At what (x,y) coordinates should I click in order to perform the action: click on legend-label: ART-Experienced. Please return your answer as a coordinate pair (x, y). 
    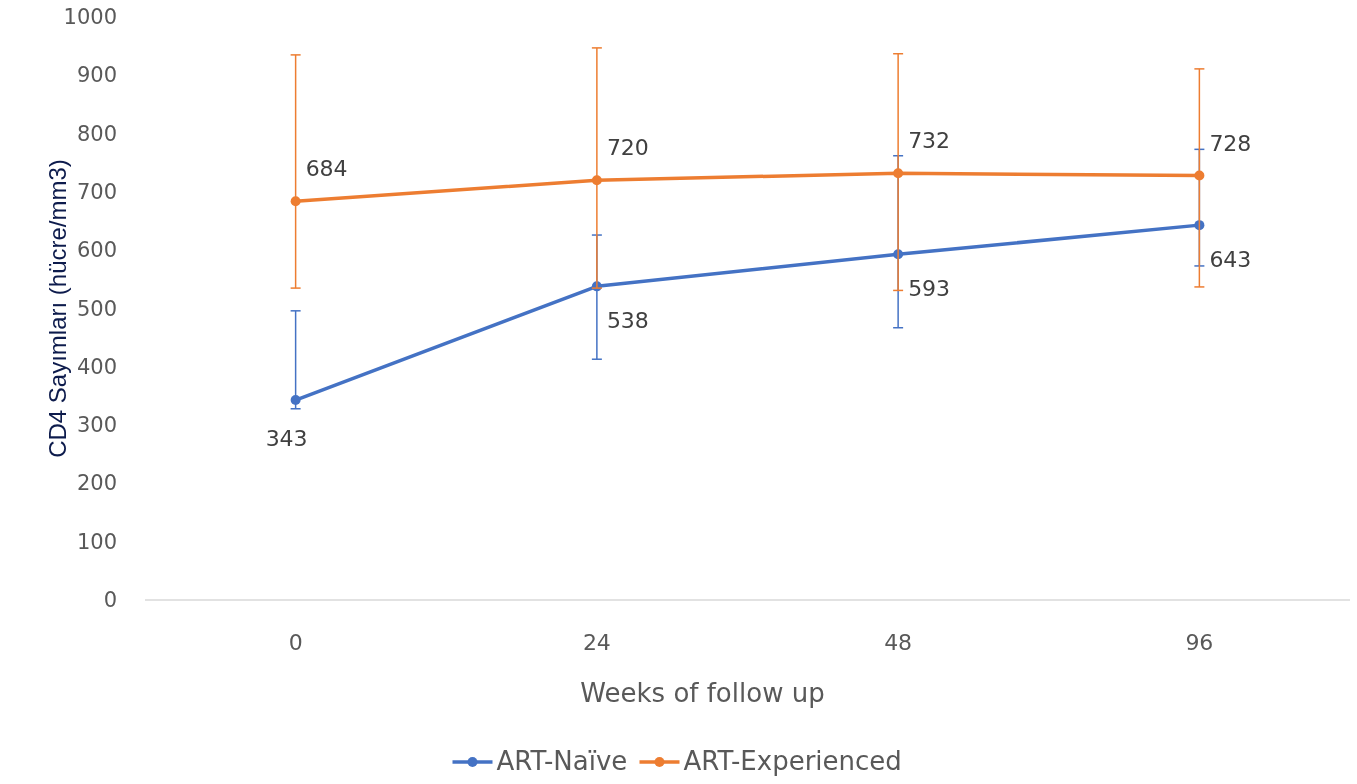
    Looking at the image, I should click on (792, 761).